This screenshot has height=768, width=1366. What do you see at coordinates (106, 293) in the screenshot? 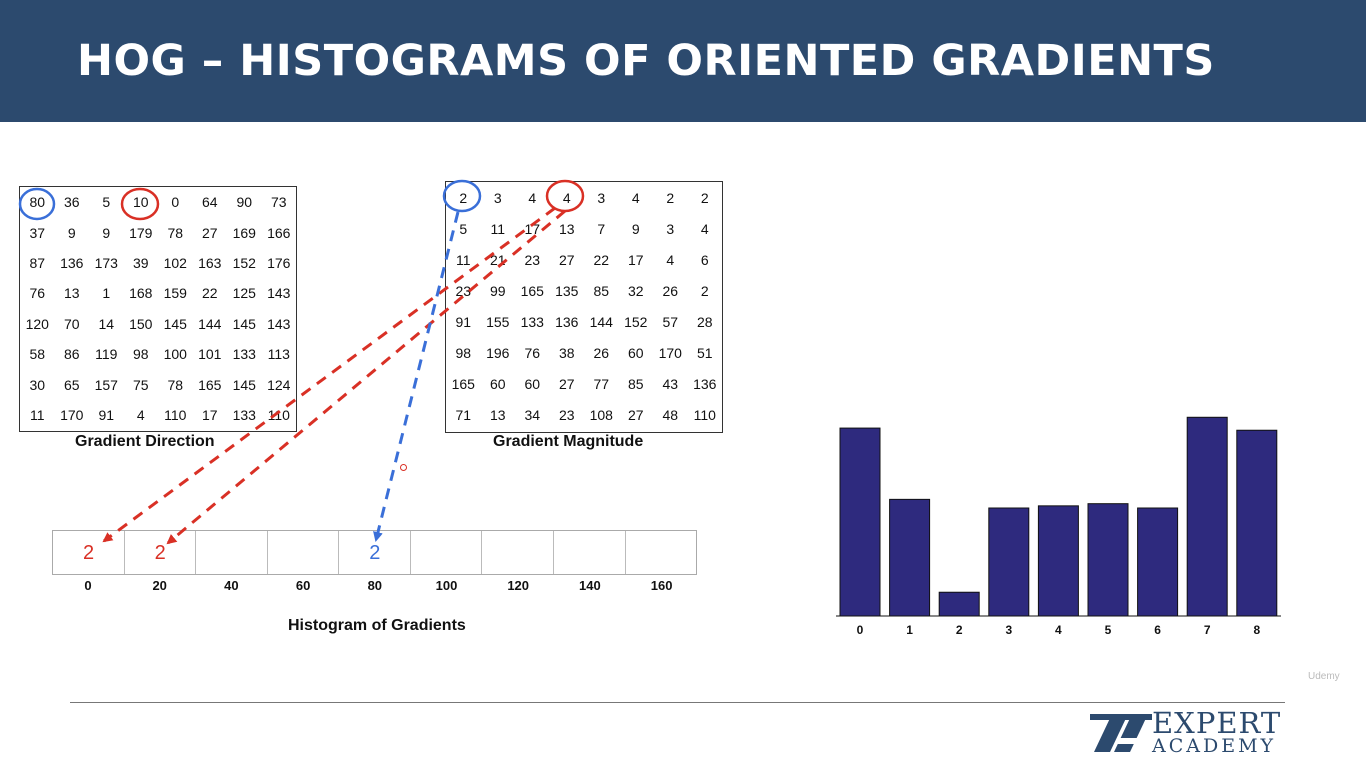
I see `gradient-direction-cell: 1` at bounding box center [106, 293].